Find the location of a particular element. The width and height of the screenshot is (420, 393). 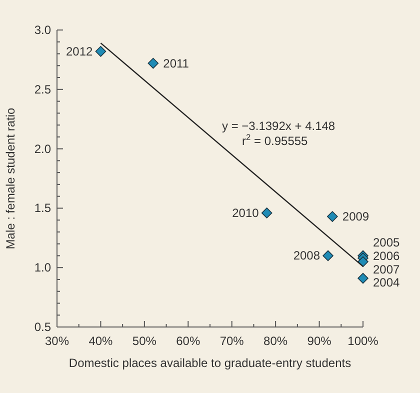

x-tick-label: 100% is located at coordinates (363, 341).